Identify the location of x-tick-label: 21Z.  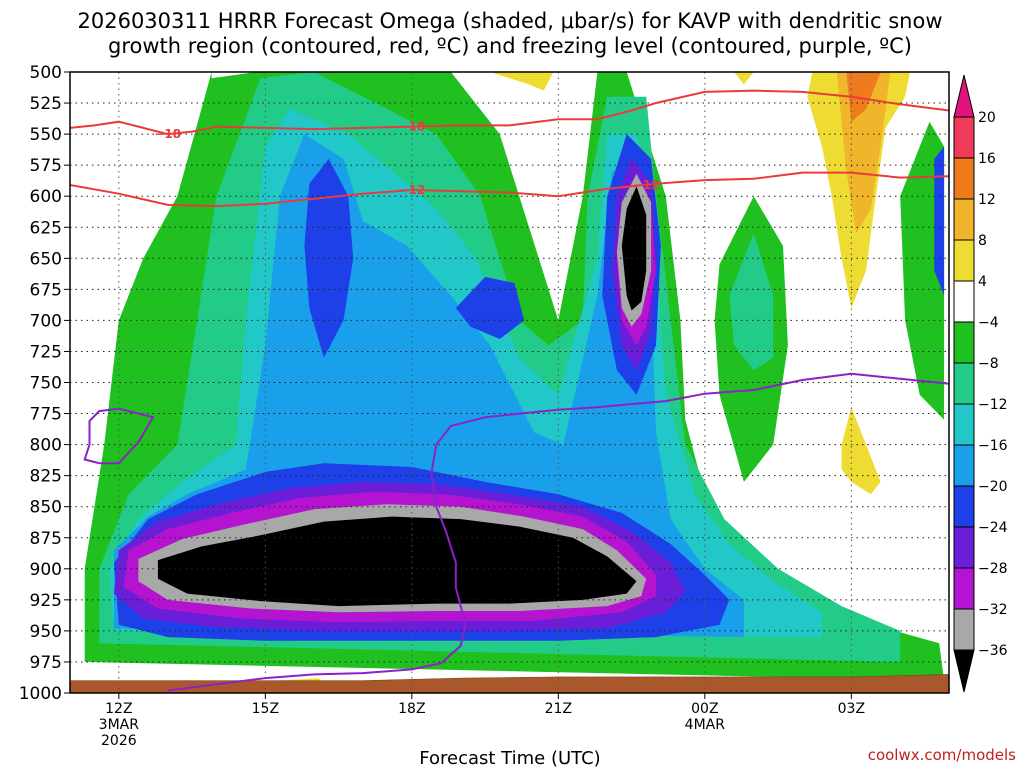
(558, 709).